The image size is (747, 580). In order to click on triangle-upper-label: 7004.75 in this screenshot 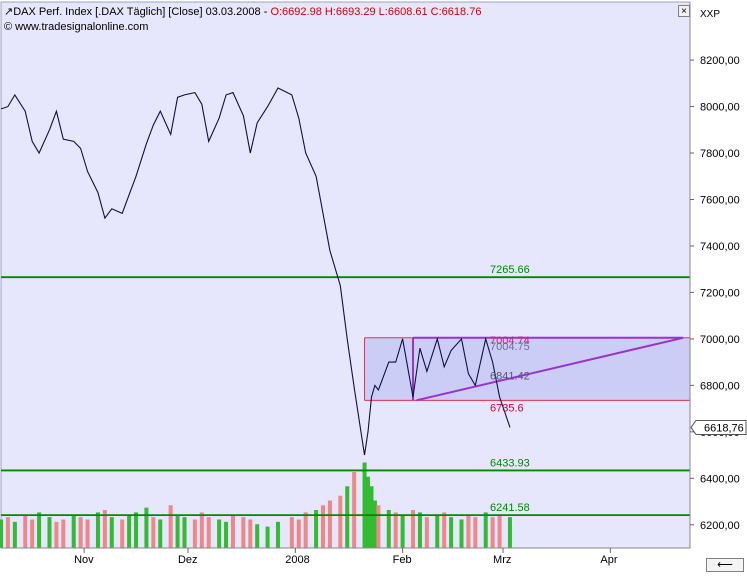, I will do `click(510, 347)`.